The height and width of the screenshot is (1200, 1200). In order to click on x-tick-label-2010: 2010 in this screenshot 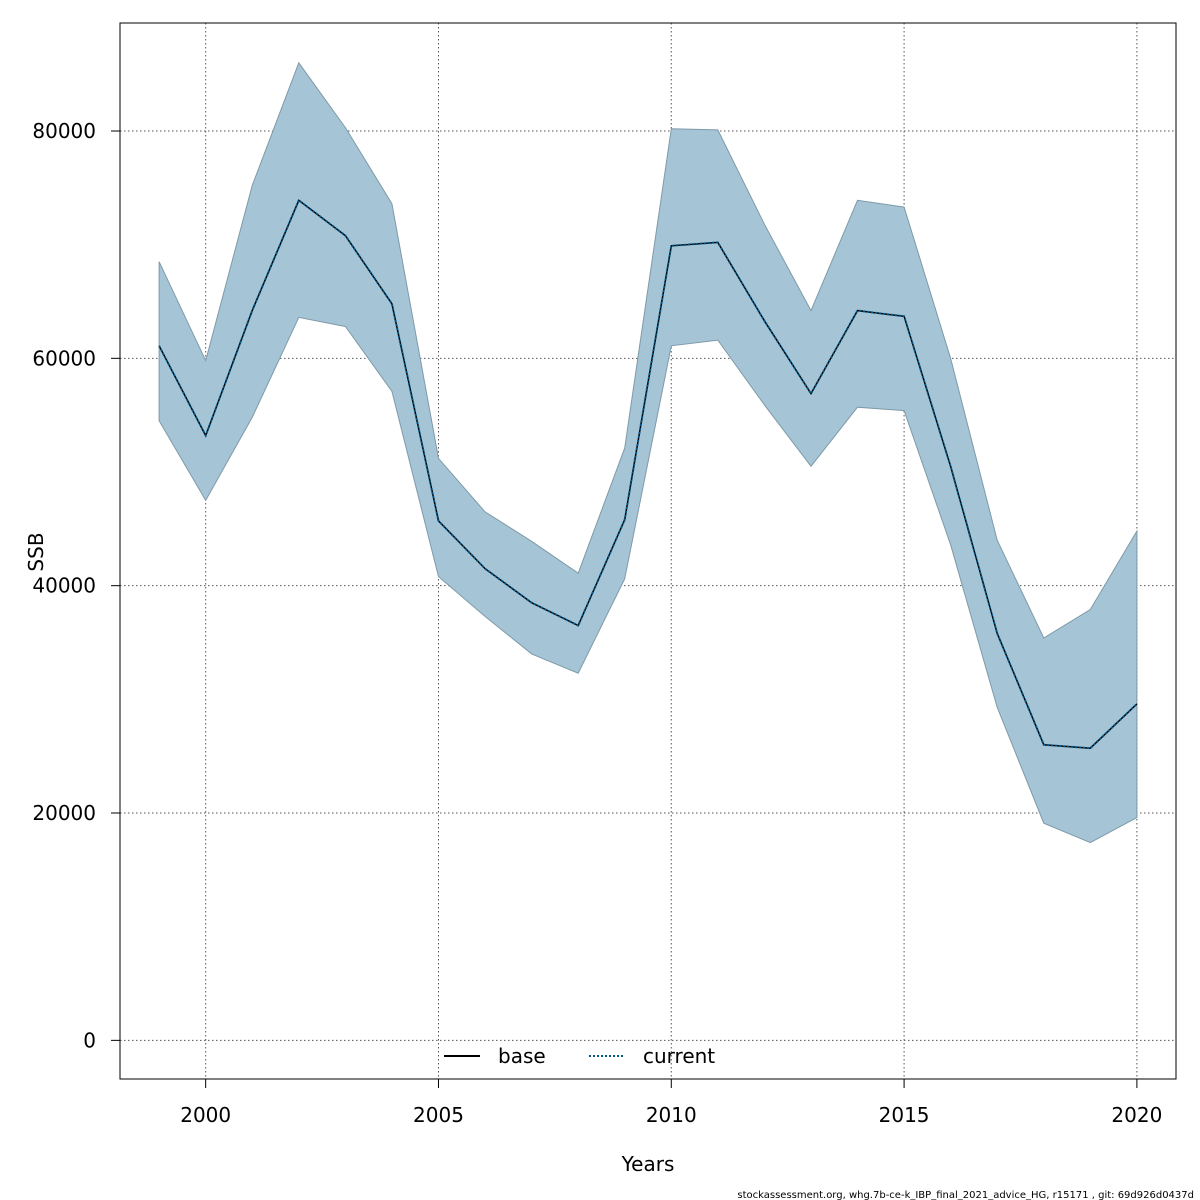, I will do `click(671, 1115)`.